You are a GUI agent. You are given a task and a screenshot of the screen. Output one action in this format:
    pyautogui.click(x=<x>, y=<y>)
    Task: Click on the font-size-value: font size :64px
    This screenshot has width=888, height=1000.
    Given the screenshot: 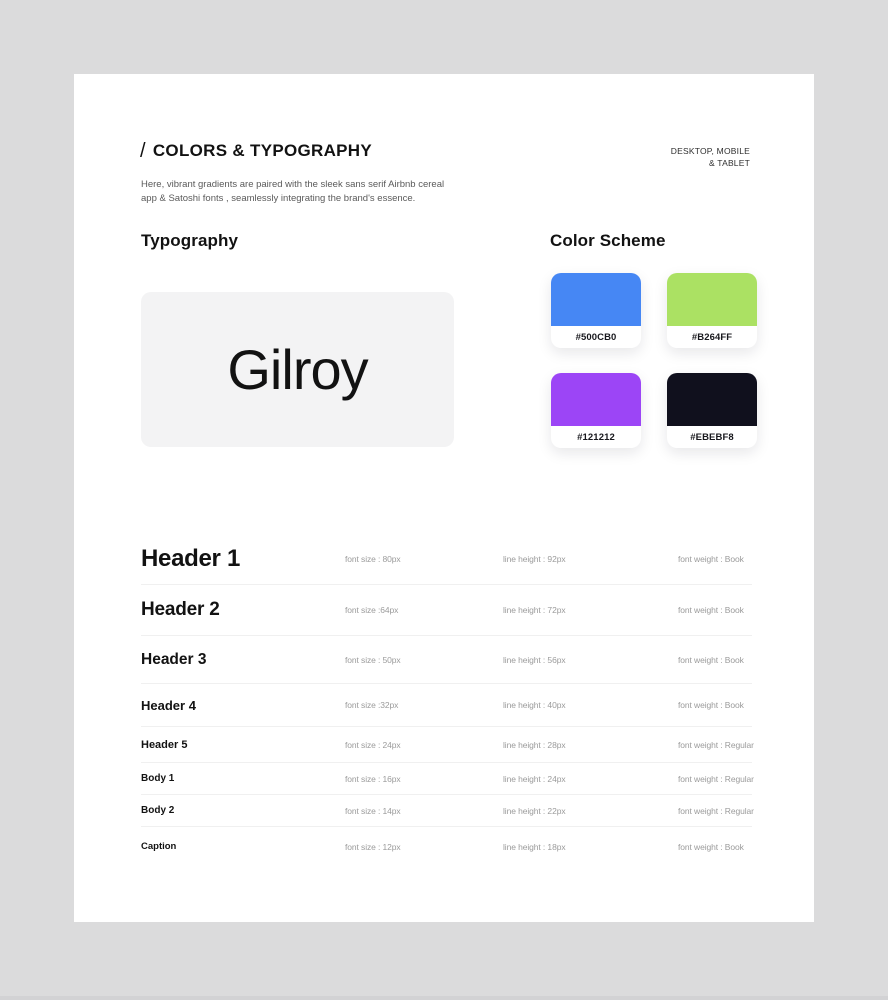 What is the action you would take?
    pyautogui.click(x=372, y=610)
    